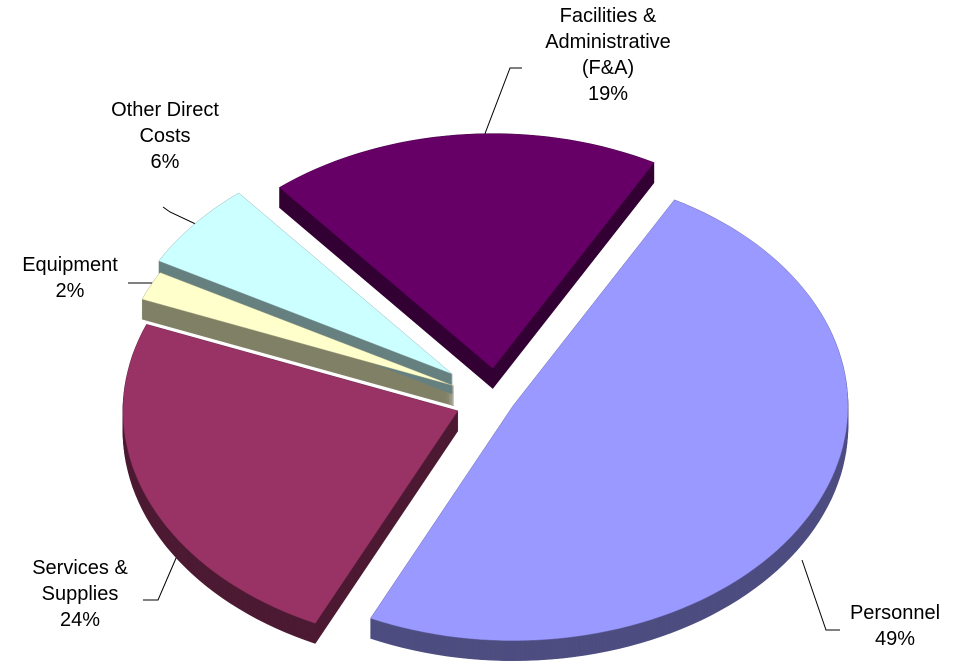  I want to click on slice-label: Personnel 49%, so click(892, 626).